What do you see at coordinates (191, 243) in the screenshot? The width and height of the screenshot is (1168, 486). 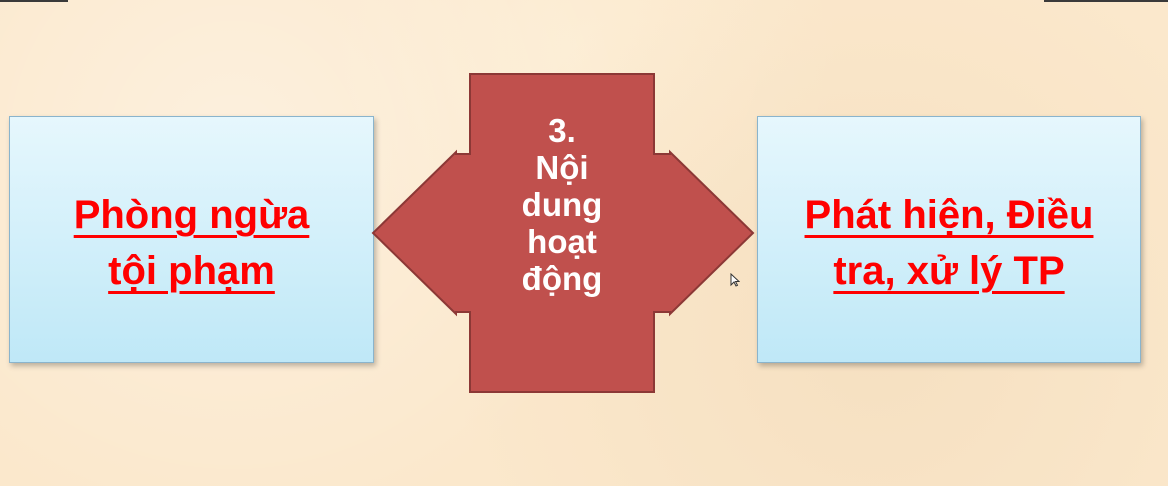 I see `left-box-text: Phòng ngừa tội phạm` at bounding box center [191, 243].